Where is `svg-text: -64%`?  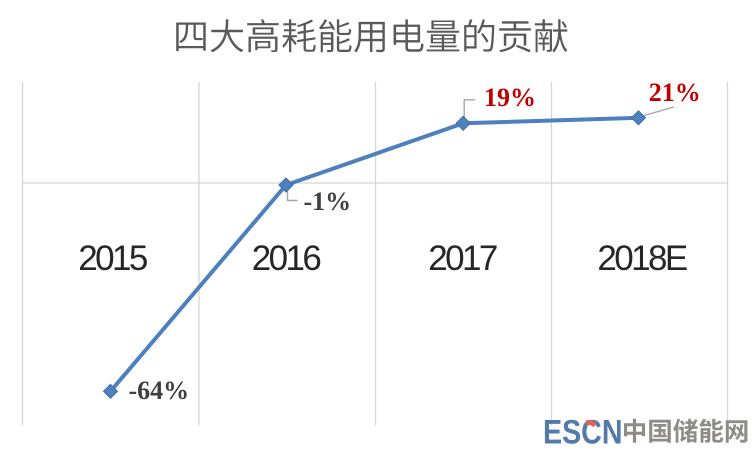 svg-text: -64% is located at coordinates (159, 390).